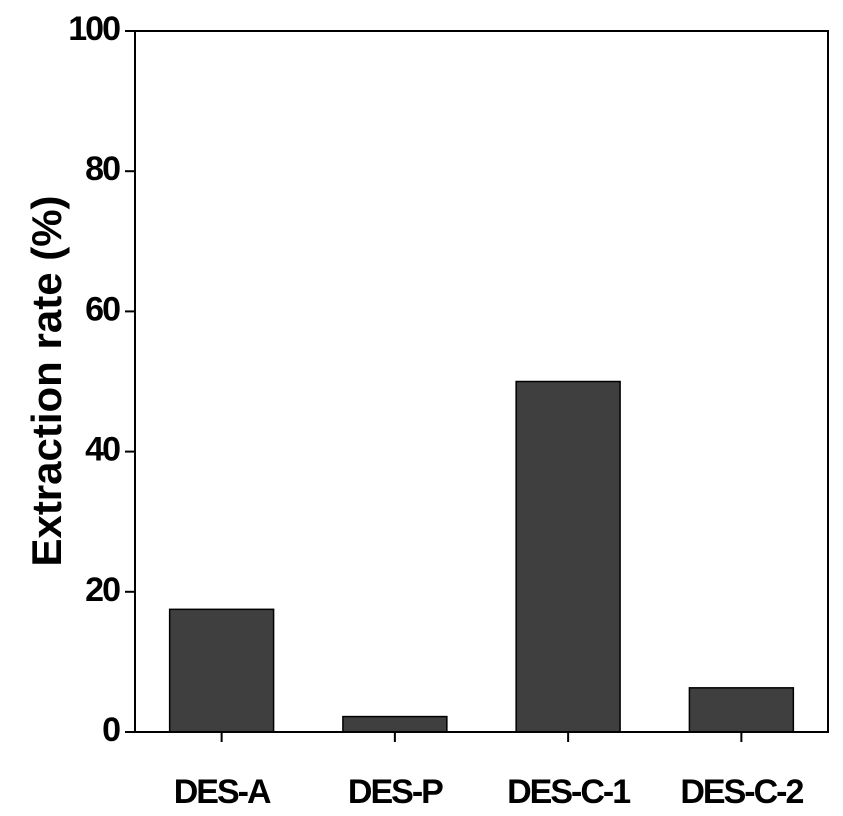  I want to click on y-tick-label: 0, so click(111, 730).